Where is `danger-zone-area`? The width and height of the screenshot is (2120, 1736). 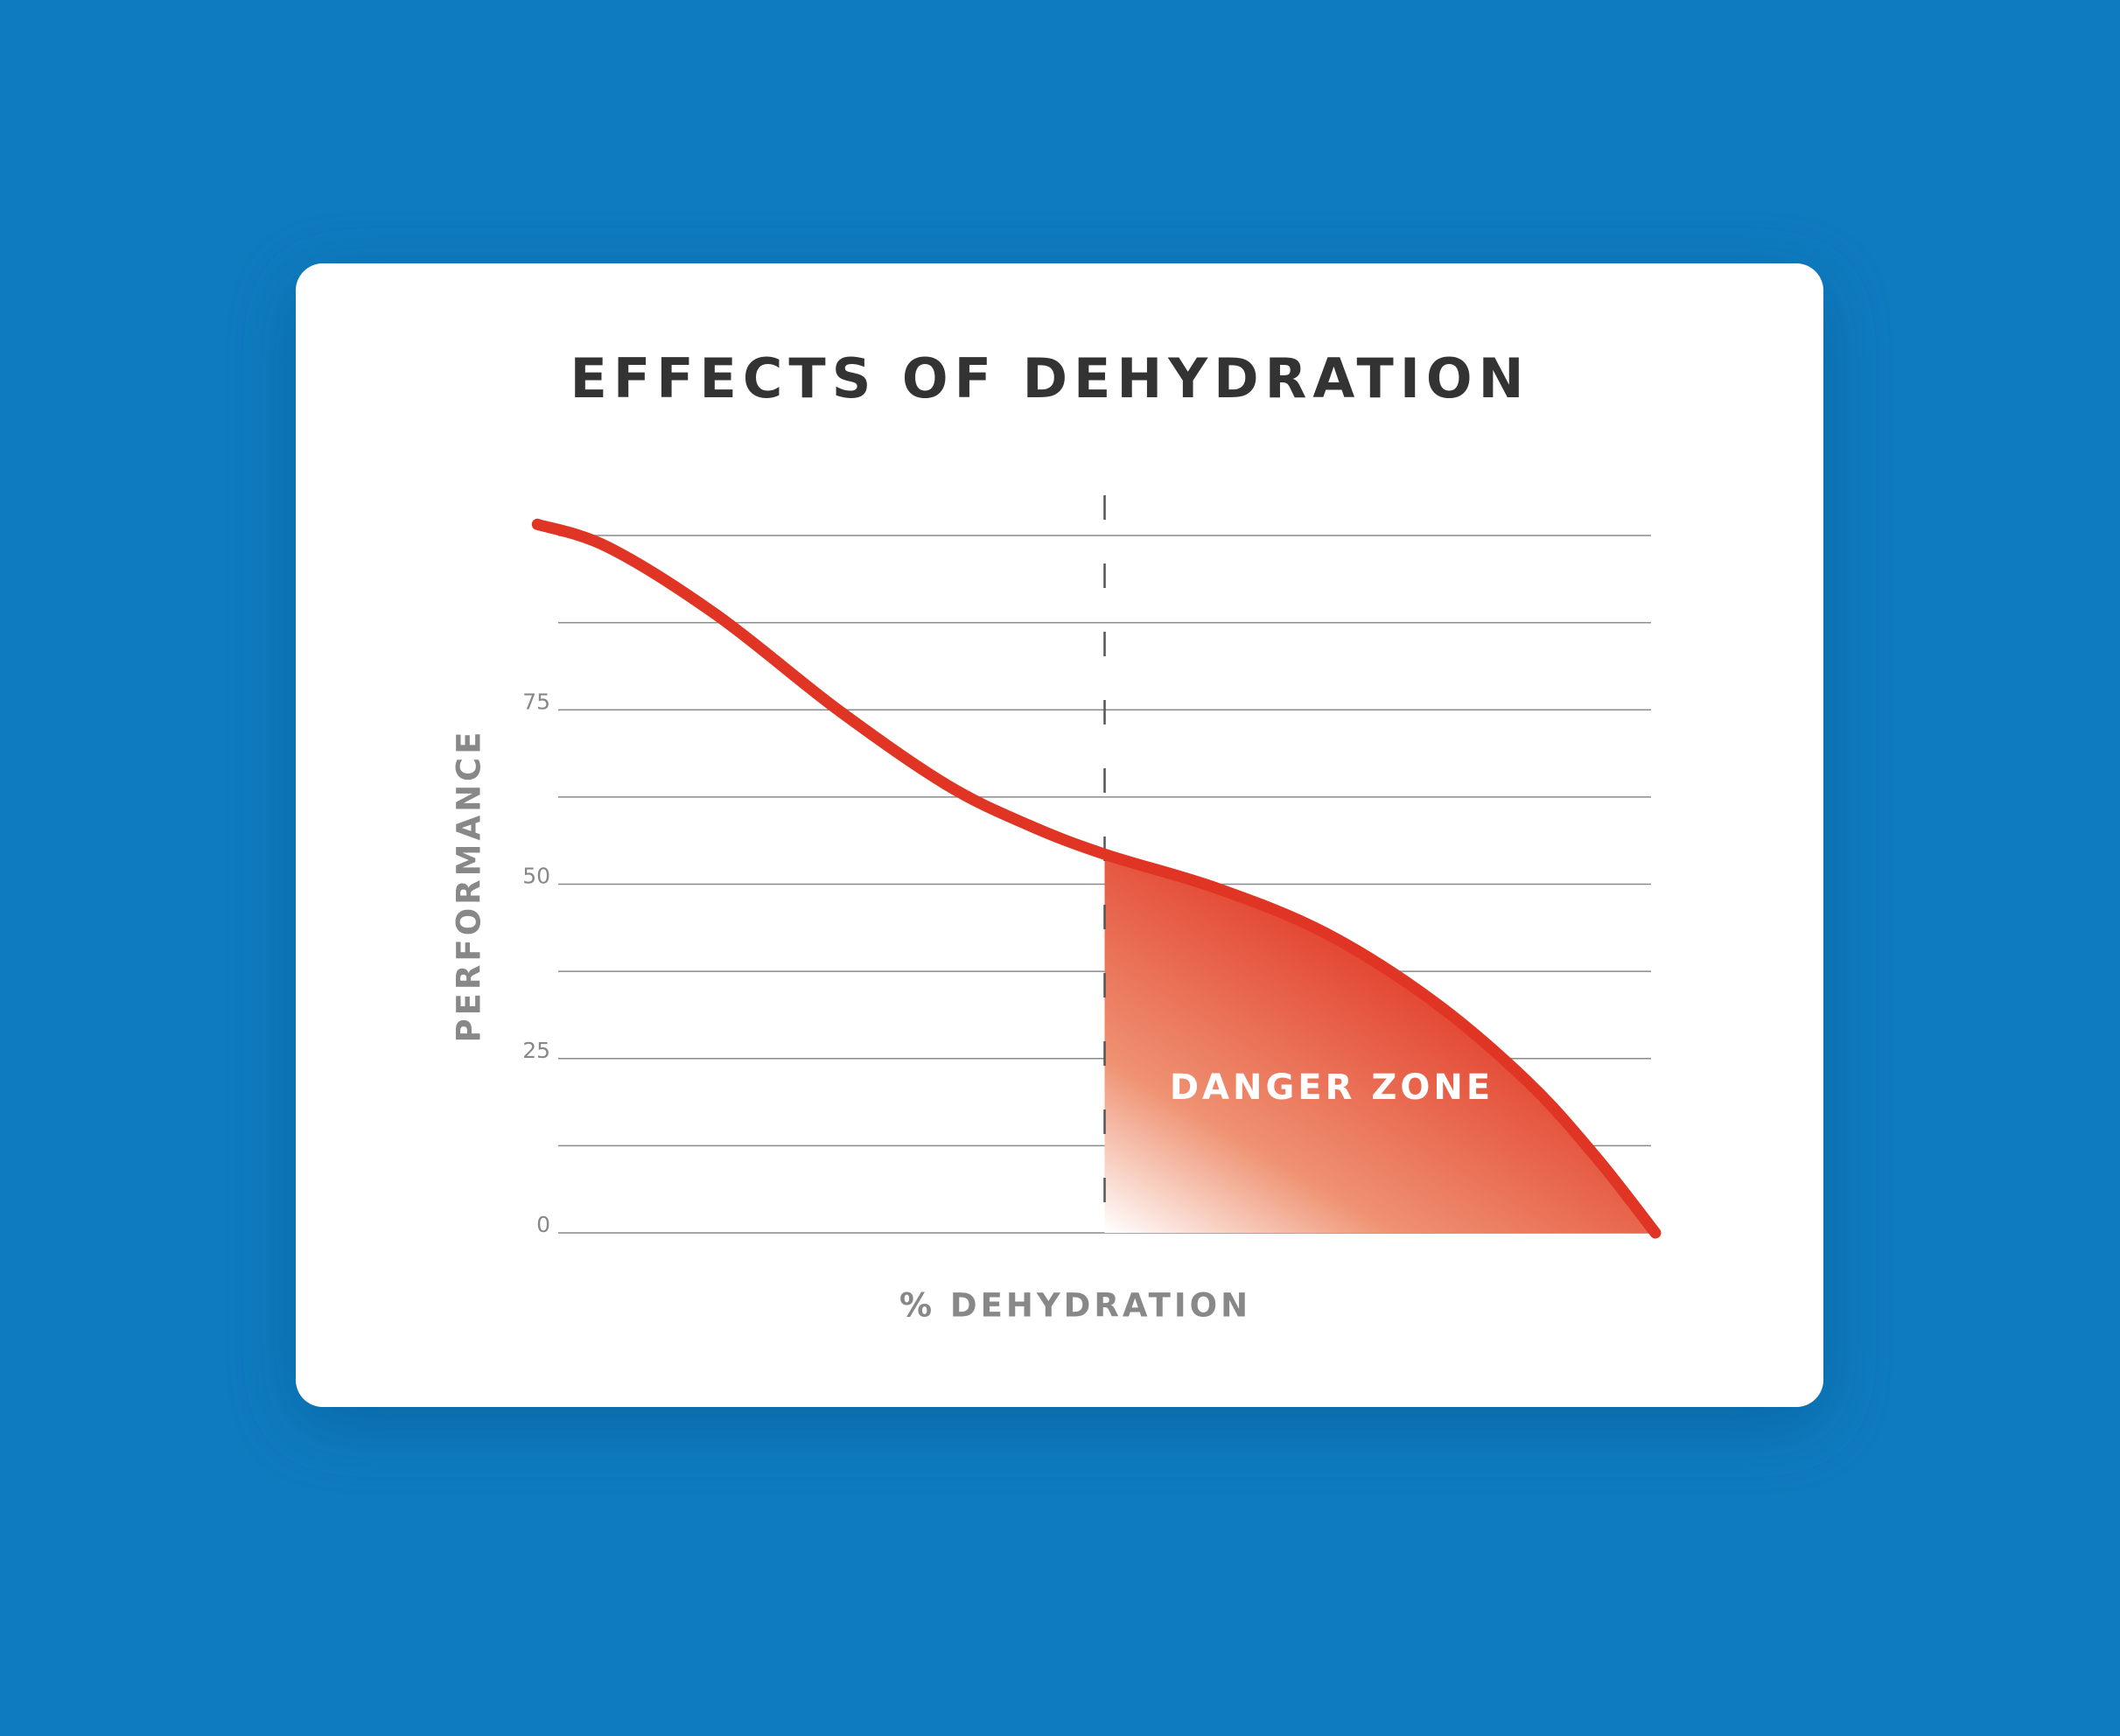 danger-zone-area is located at coordinates (1379, 1043).